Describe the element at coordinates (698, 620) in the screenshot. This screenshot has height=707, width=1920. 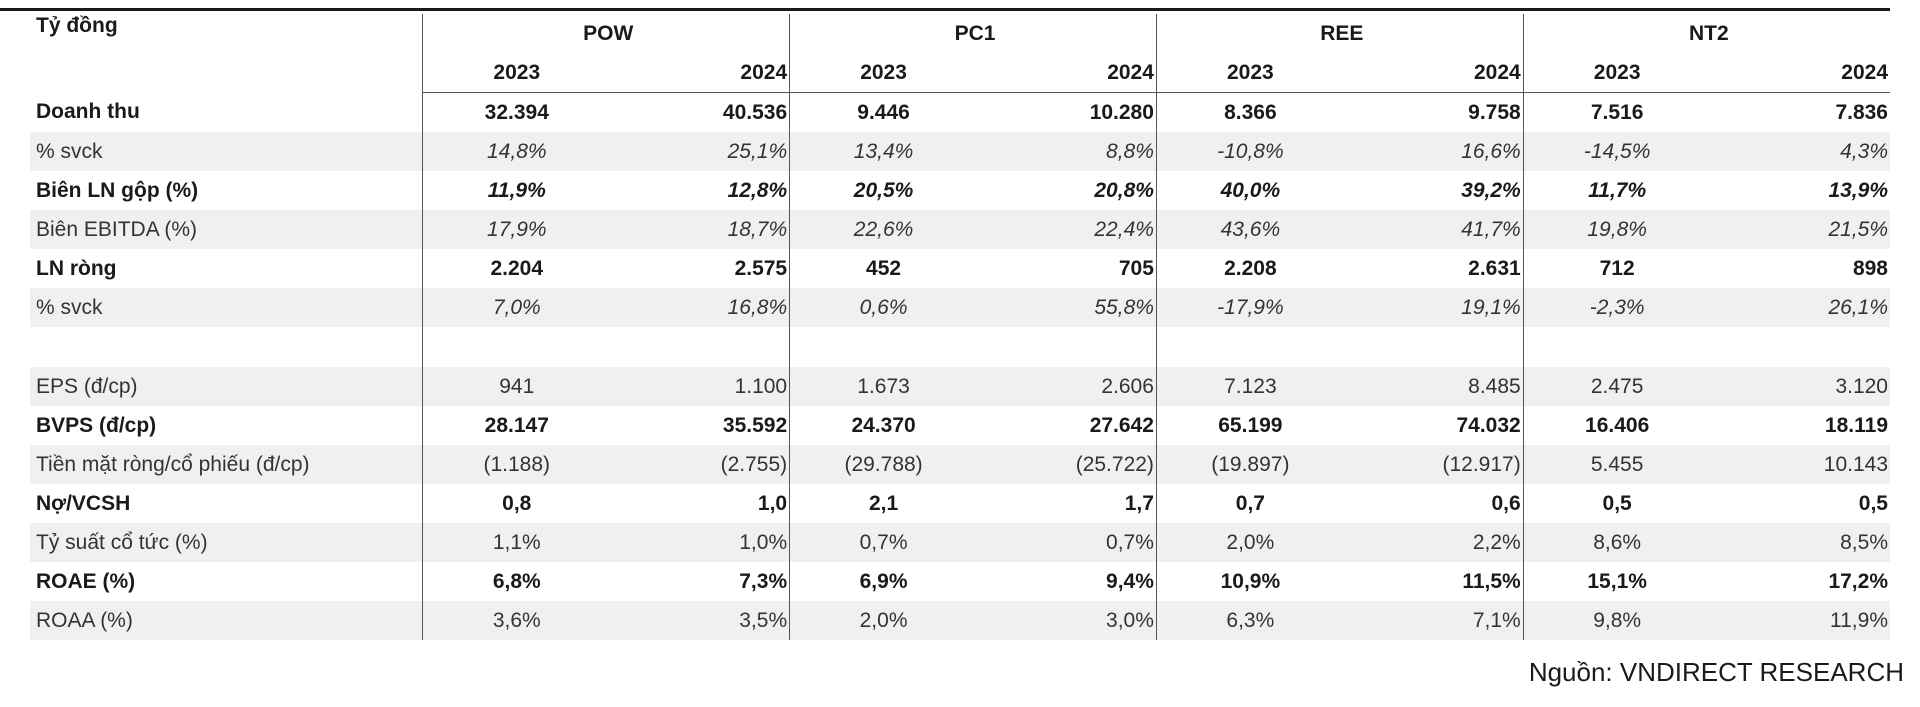
I see `table-cell: 3,5%` at that location.